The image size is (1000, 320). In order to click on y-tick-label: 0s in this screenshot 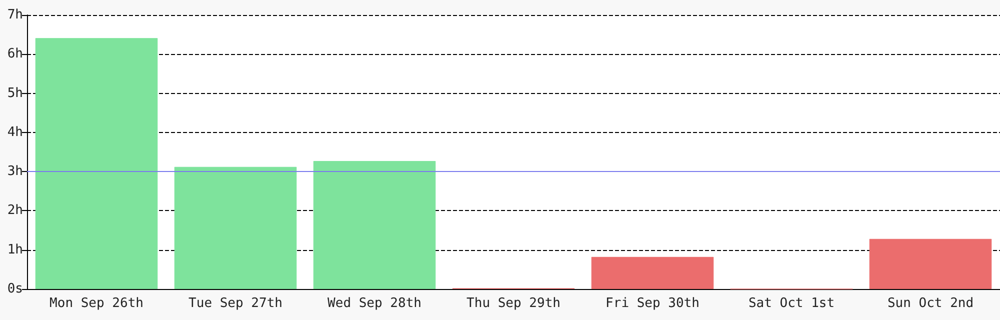, I will do `click(15, 289)`.